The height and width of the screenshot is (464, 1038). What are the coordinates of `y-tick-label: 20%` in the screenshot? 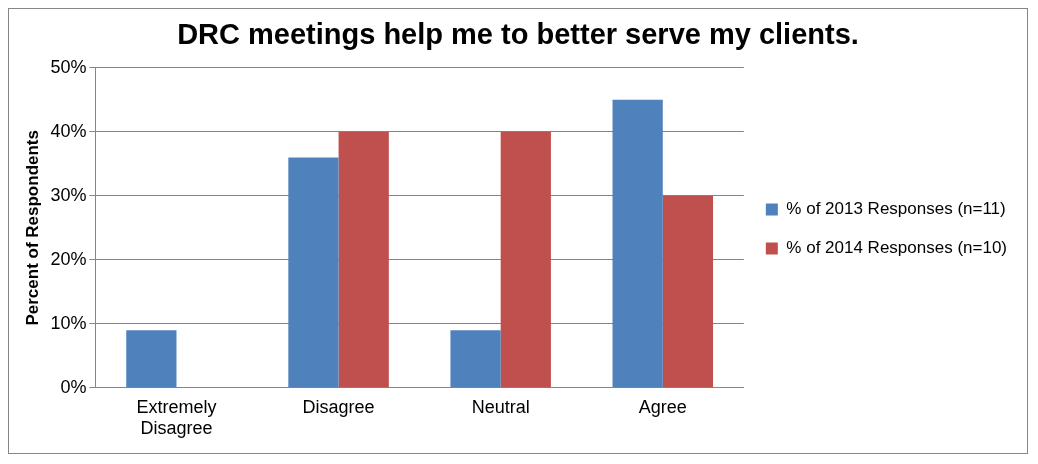 It's located at (68, 258).